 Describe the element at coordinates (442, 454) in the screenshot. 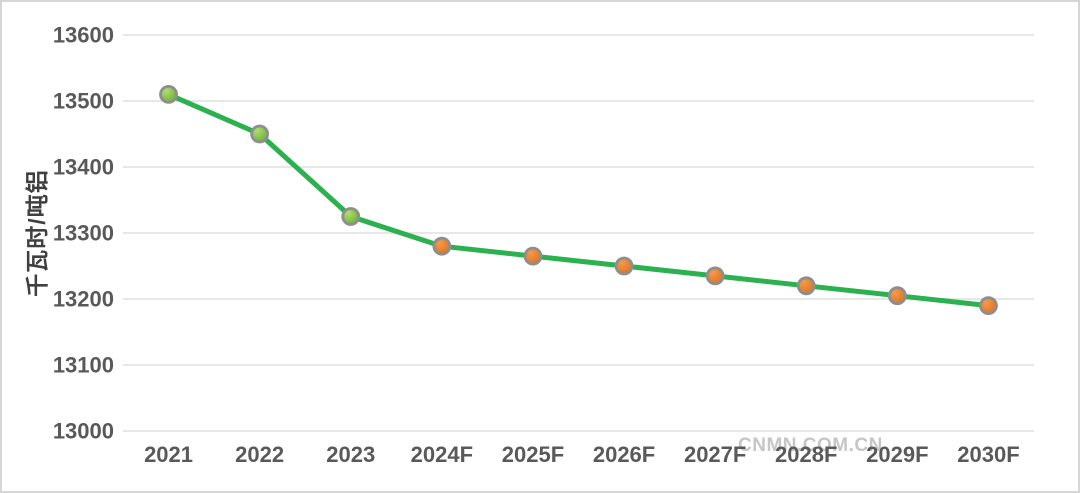

I see `x-tick-label: 2024F` at that location.